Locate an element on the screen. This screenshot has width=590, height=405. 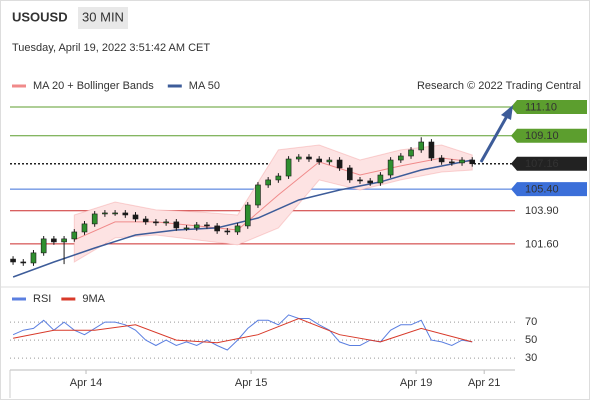
level-label: 103.90 is located at coordinates (542, 211).